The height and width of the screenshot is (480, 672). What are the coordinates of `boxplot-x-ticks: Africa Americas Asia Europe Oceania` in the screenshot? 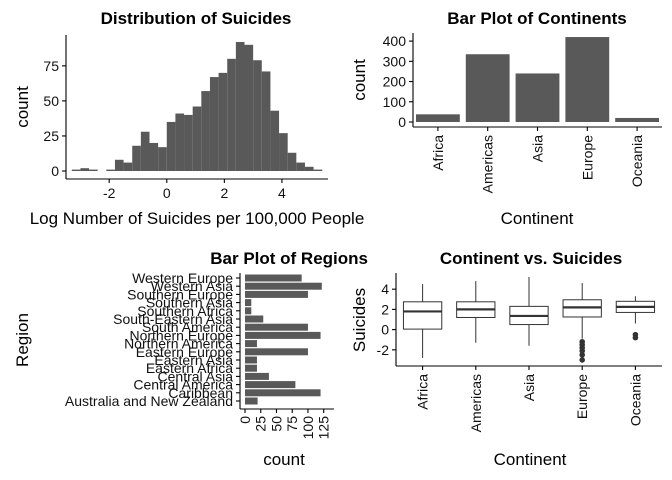 It's located at (529, 399).